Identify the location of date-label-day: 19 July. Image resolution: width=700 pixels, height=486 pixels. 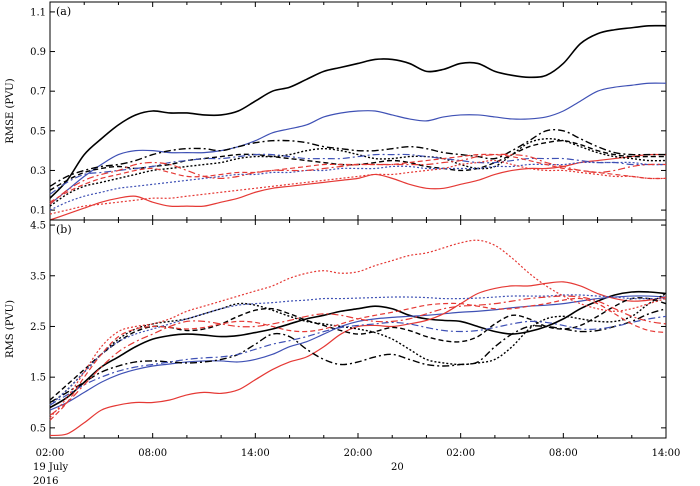
(51, 467).